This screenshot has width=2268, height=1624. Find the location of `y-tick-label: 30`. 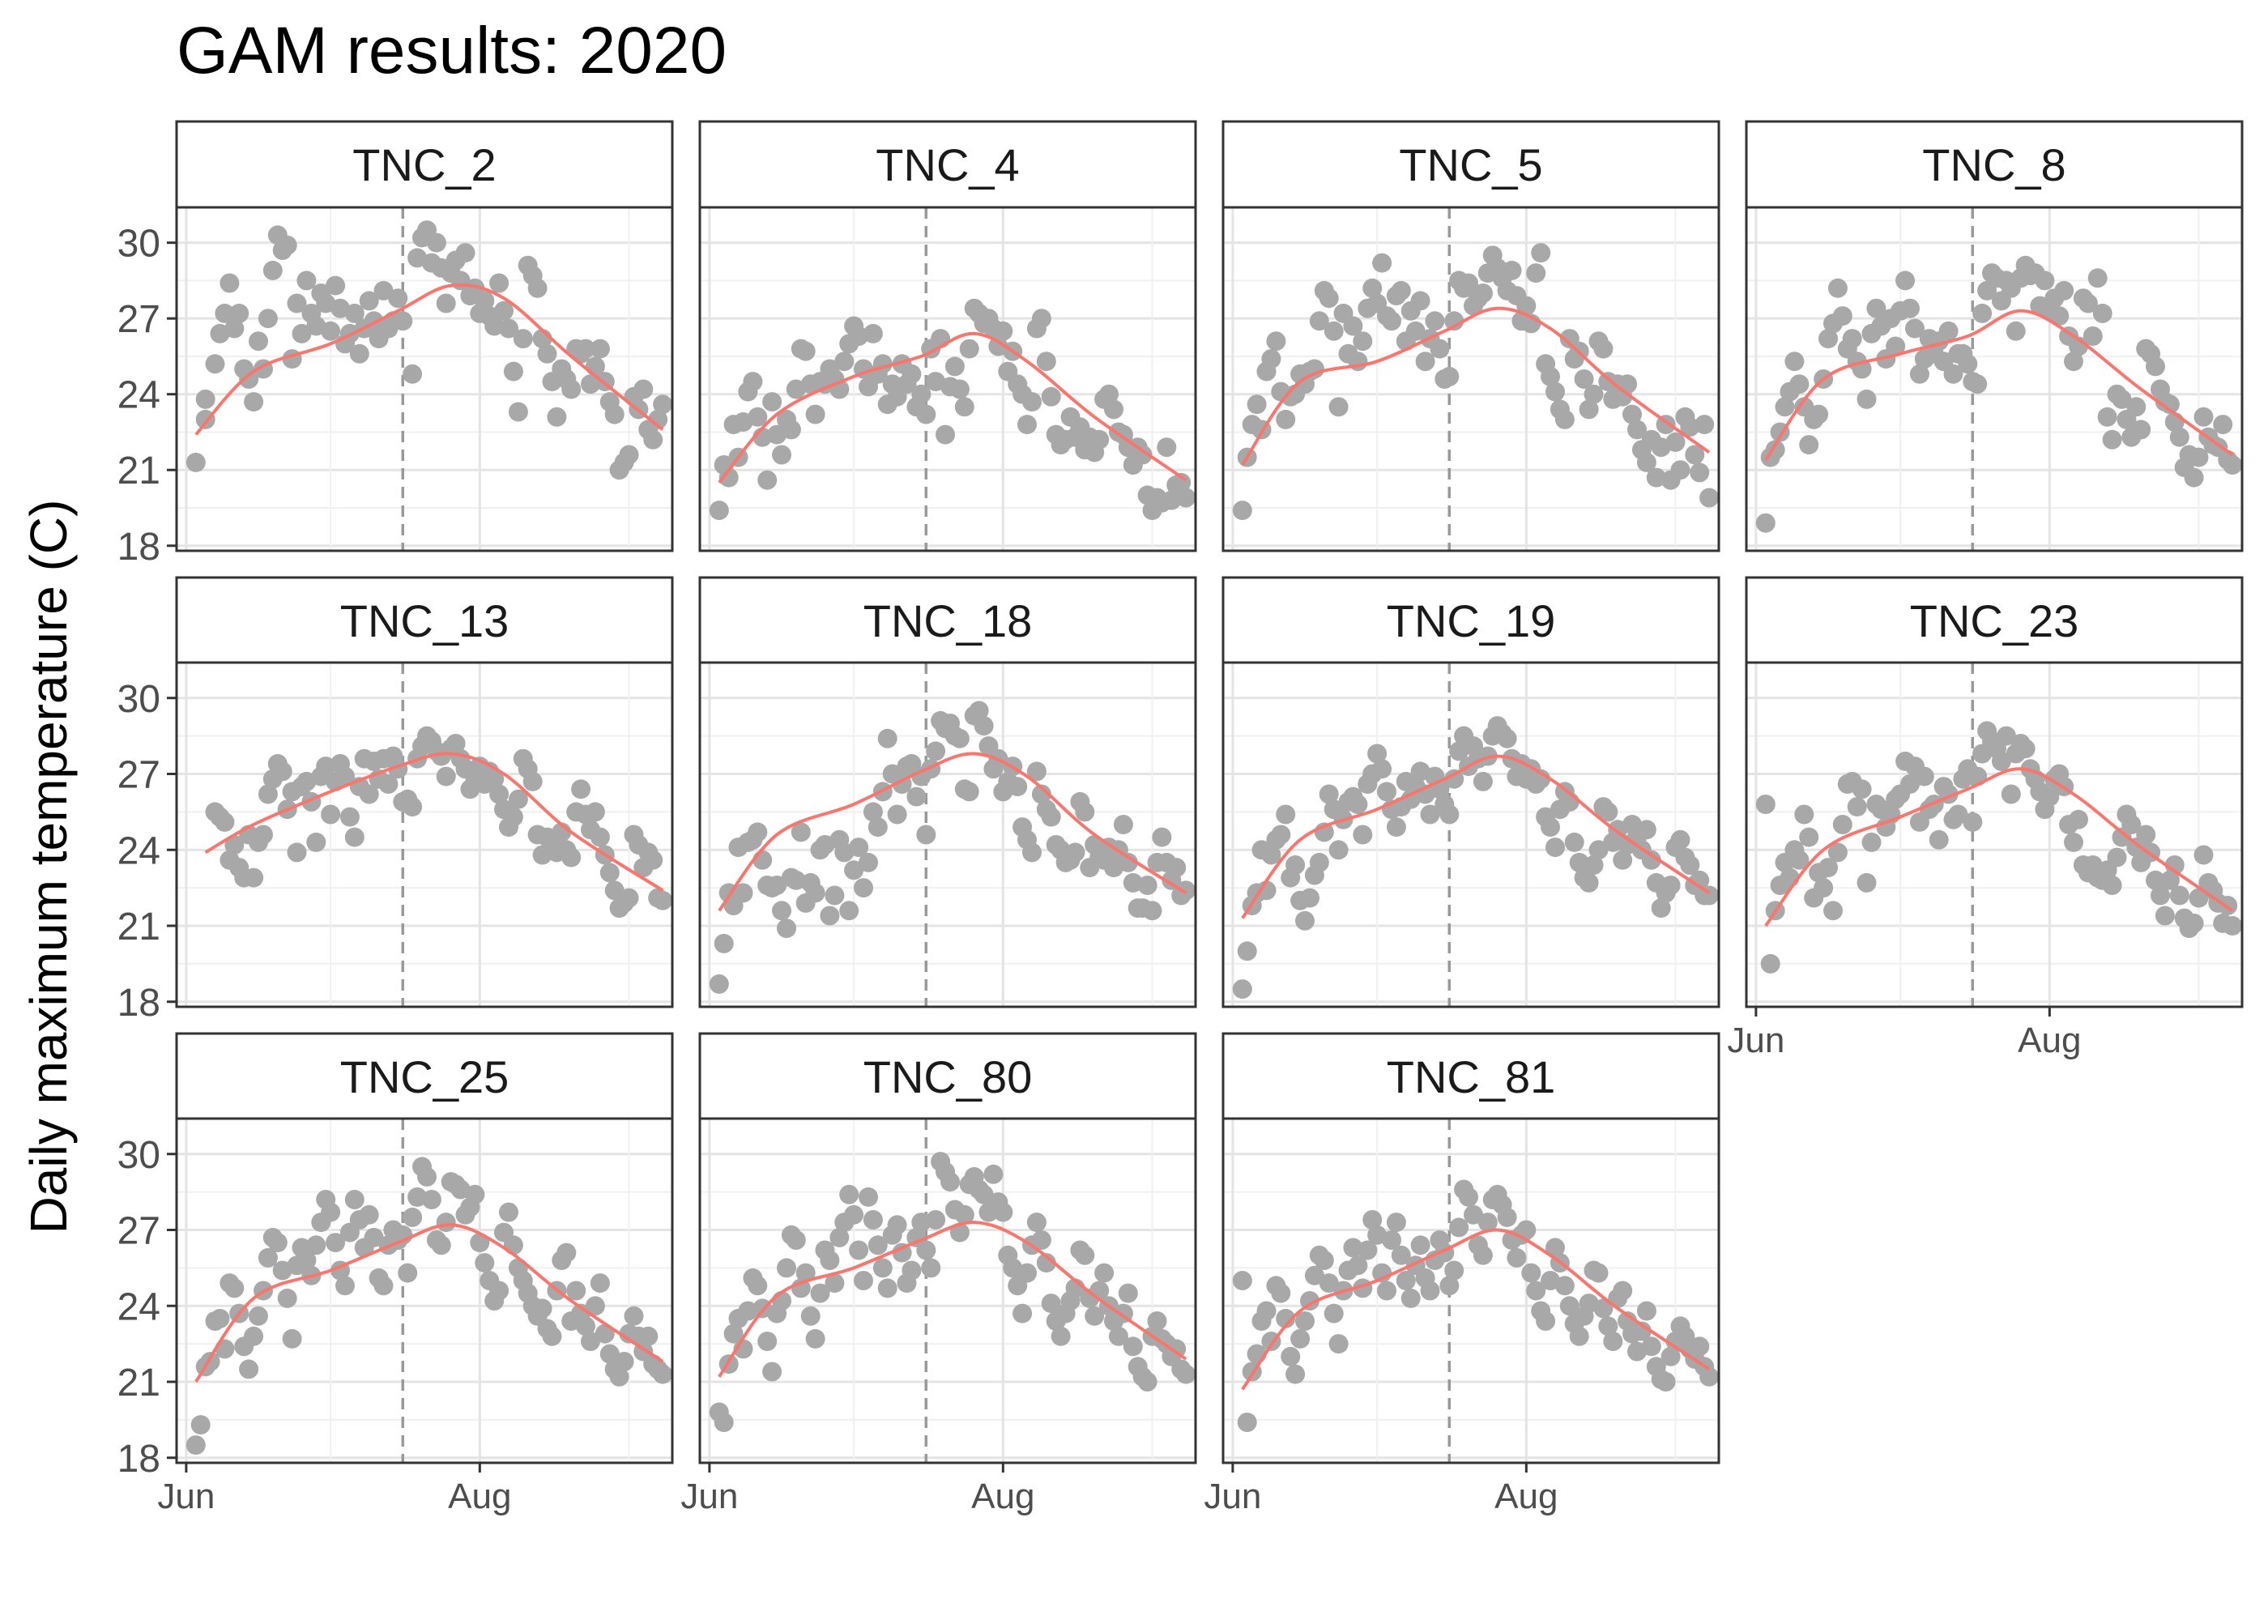

y-tick-label: 30 is located at coordinates (138, 699).